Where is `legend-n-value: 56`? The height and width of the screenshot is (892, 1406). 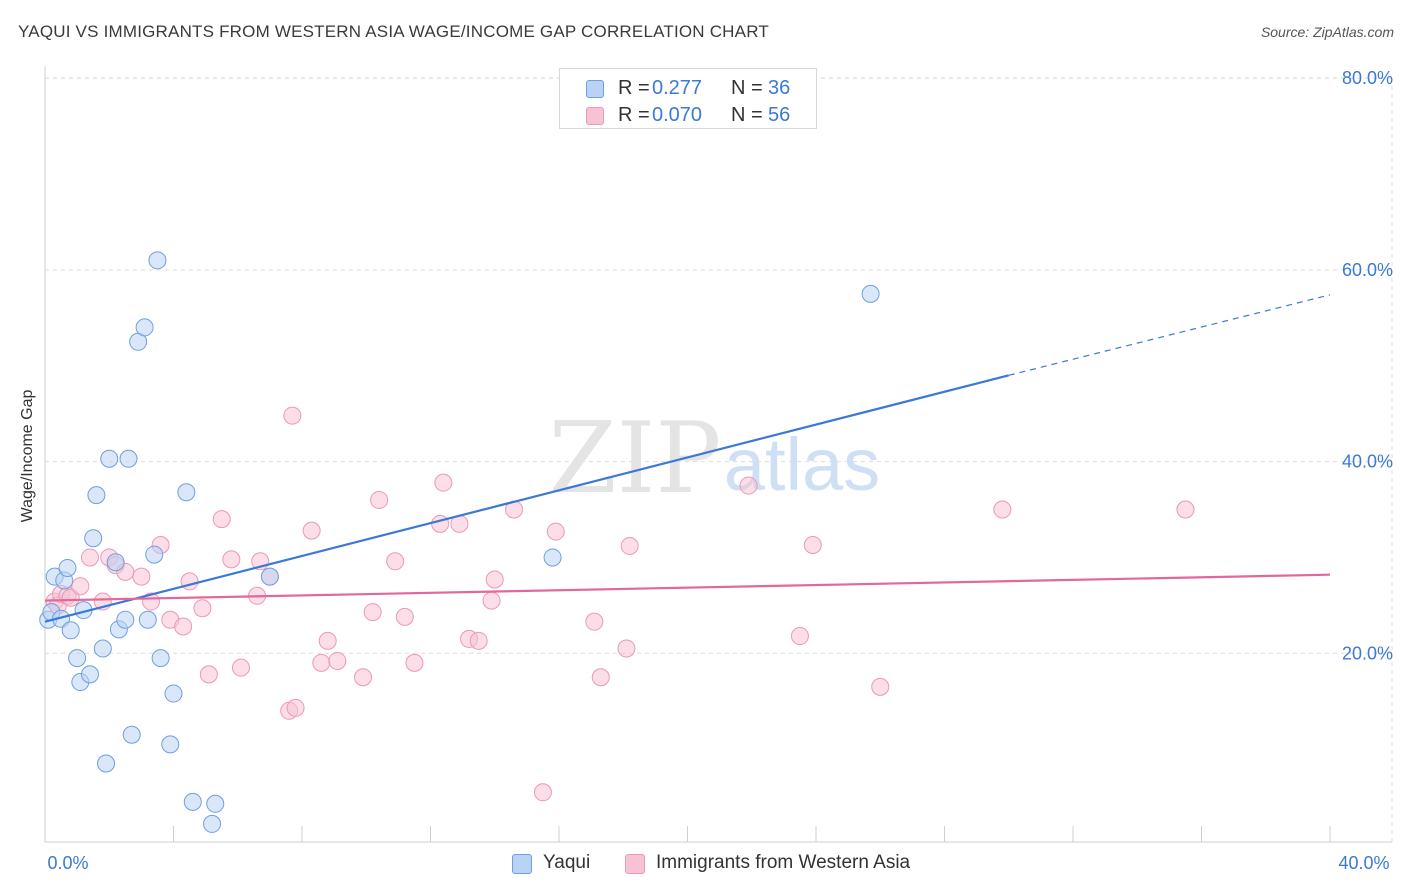
legend-n-value: 56 is located at coordinates (779, 115).